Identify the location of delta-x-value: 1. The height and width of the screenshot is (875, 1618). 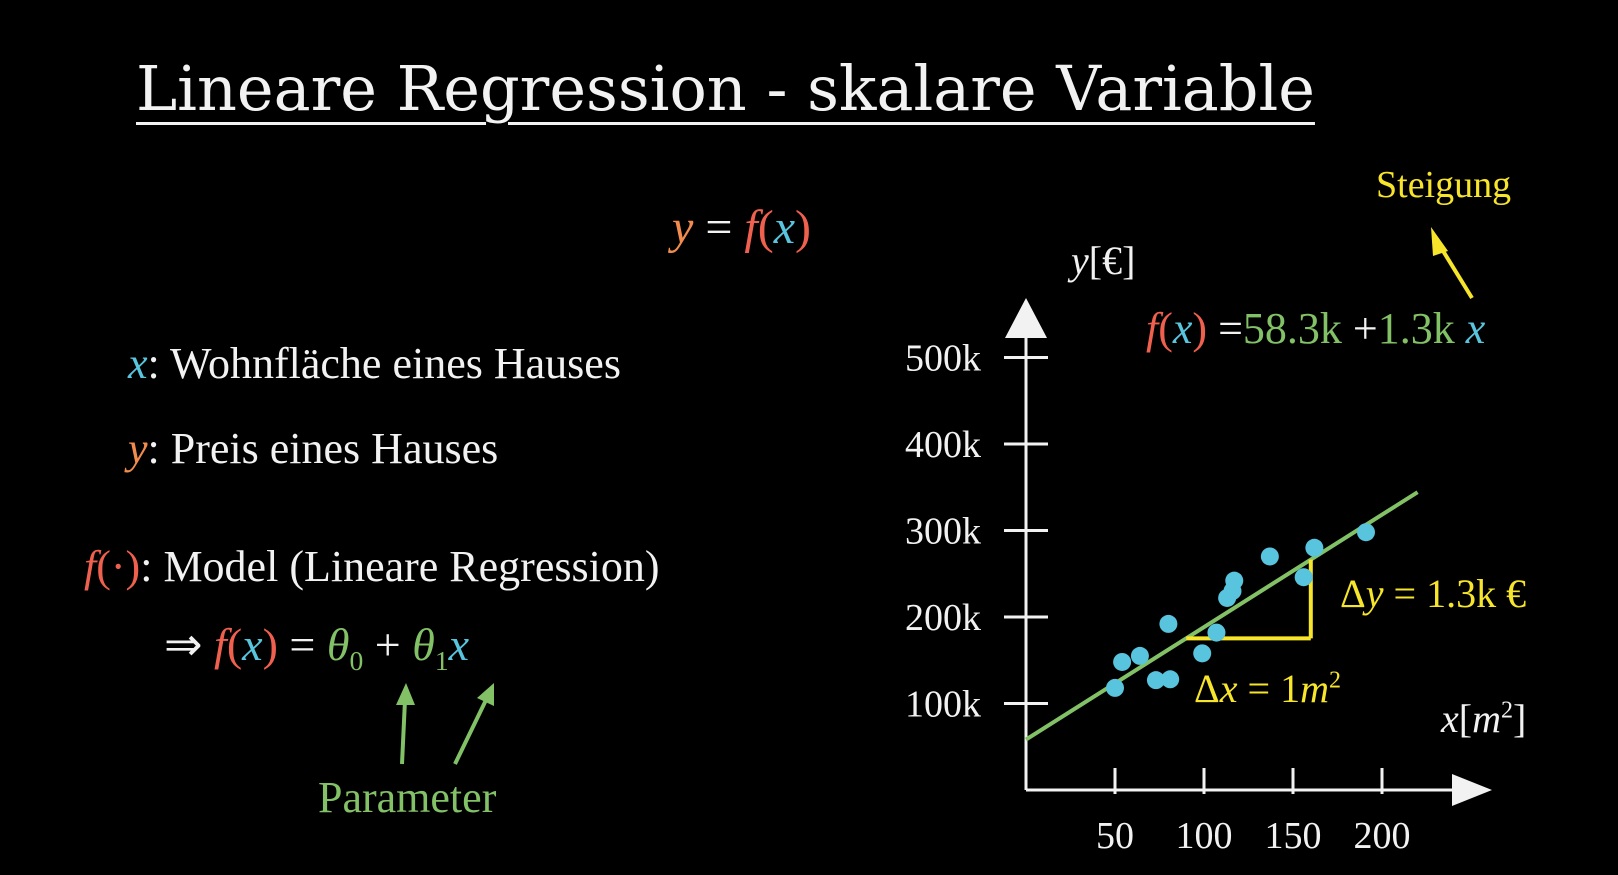
(1290, 688).